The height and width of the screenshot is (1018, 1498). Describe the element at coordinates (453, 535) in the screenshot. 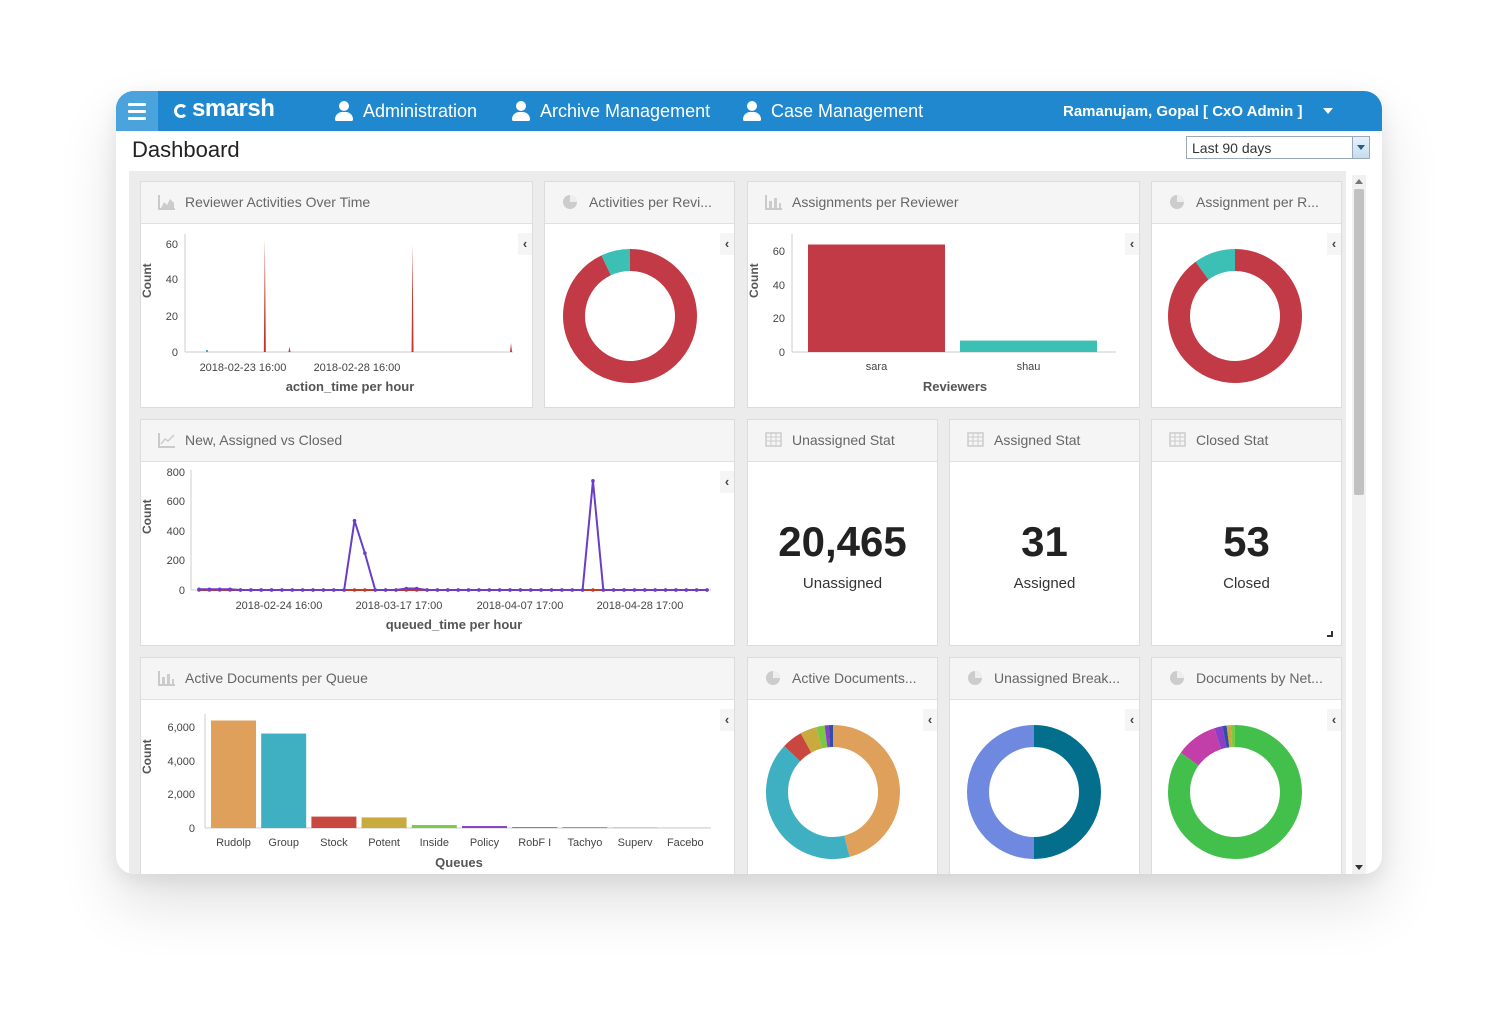

I see `series-line` at that location.